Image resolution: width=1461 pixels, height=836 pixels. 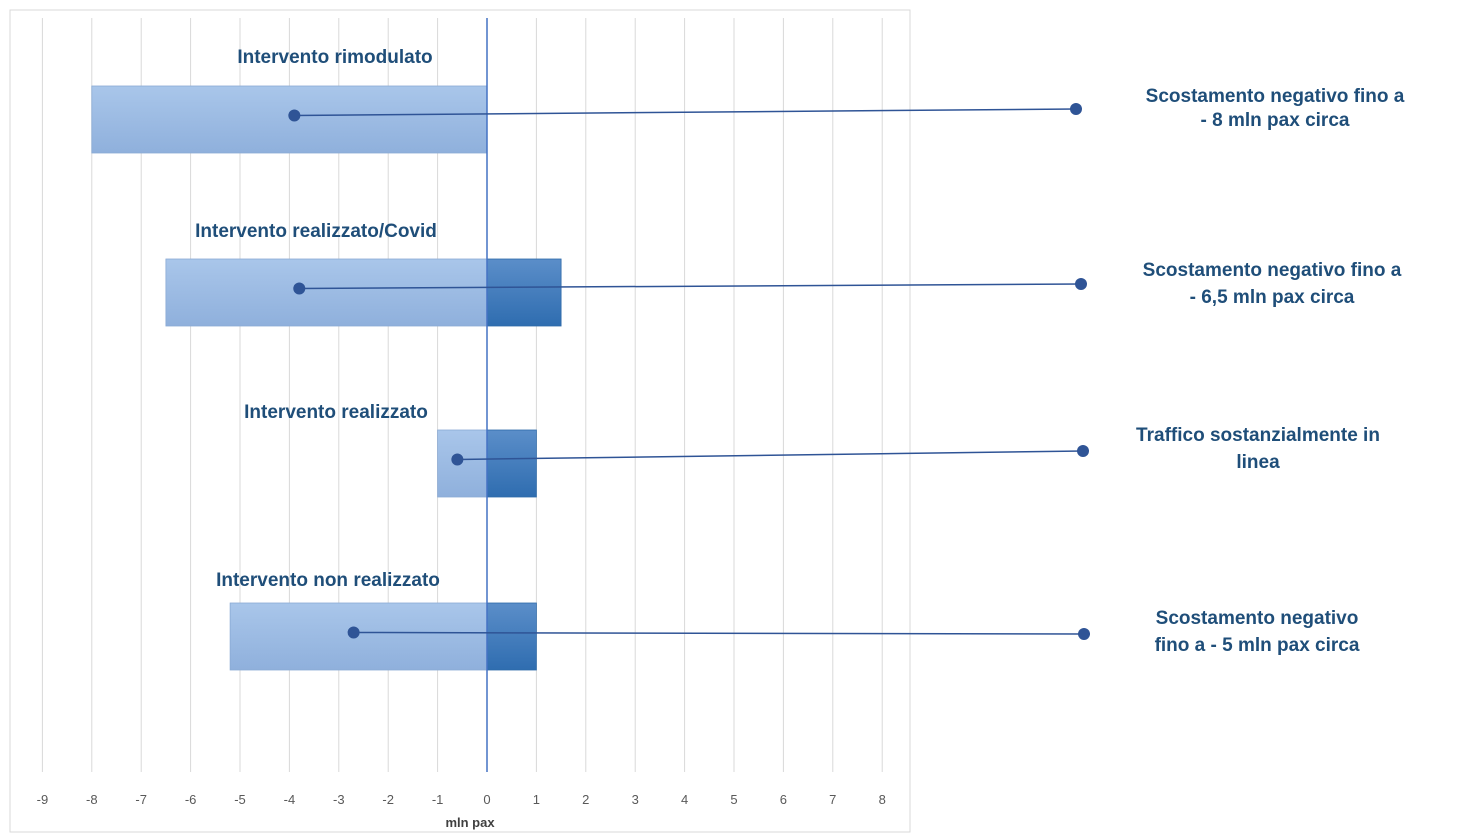 What do you see at coordinates (141, 799) in the screenshot?
I see `x-tick-label: -7` at bounding box center [141, 799].